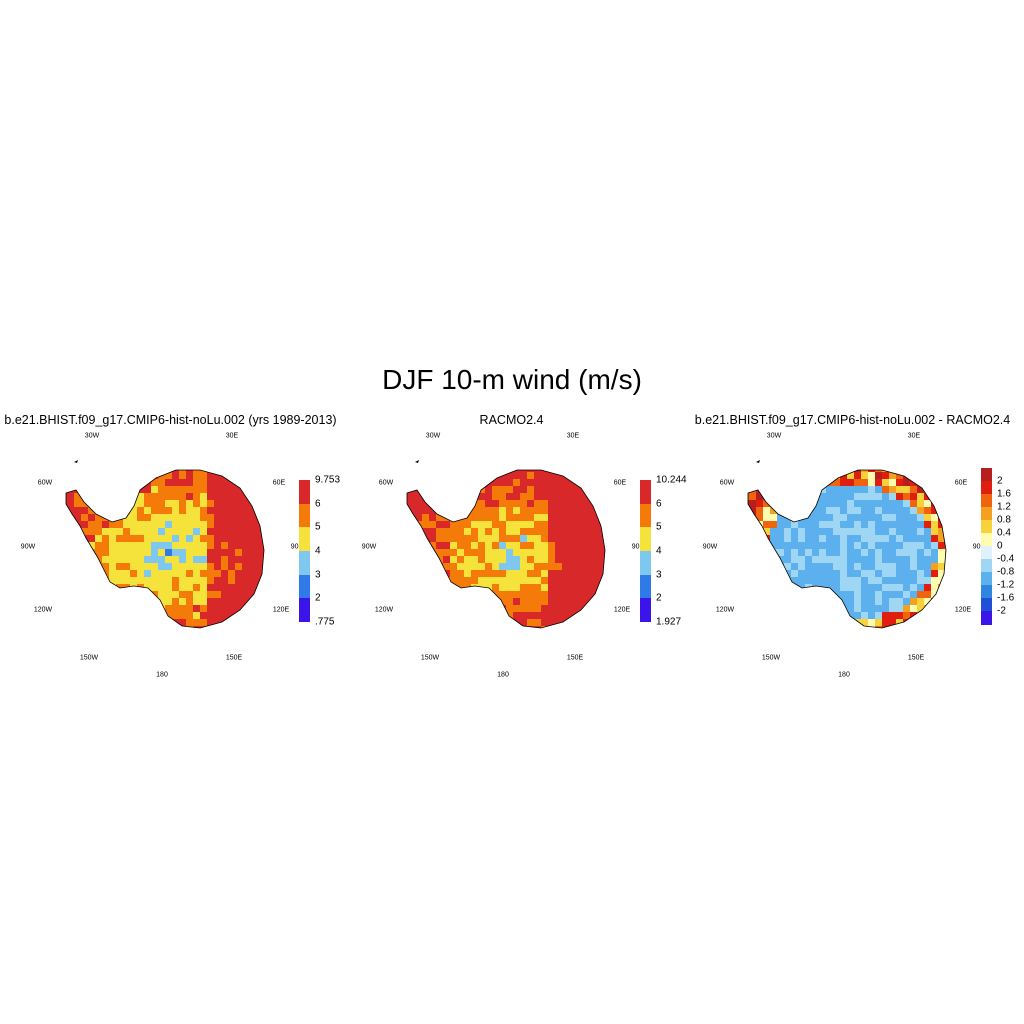 The width and height of the screenshot is (1024, 1024). What do you see at coordinates (986, 501) in the screenshot?
I see `colorbar-box` at bounding box center [986, 501].